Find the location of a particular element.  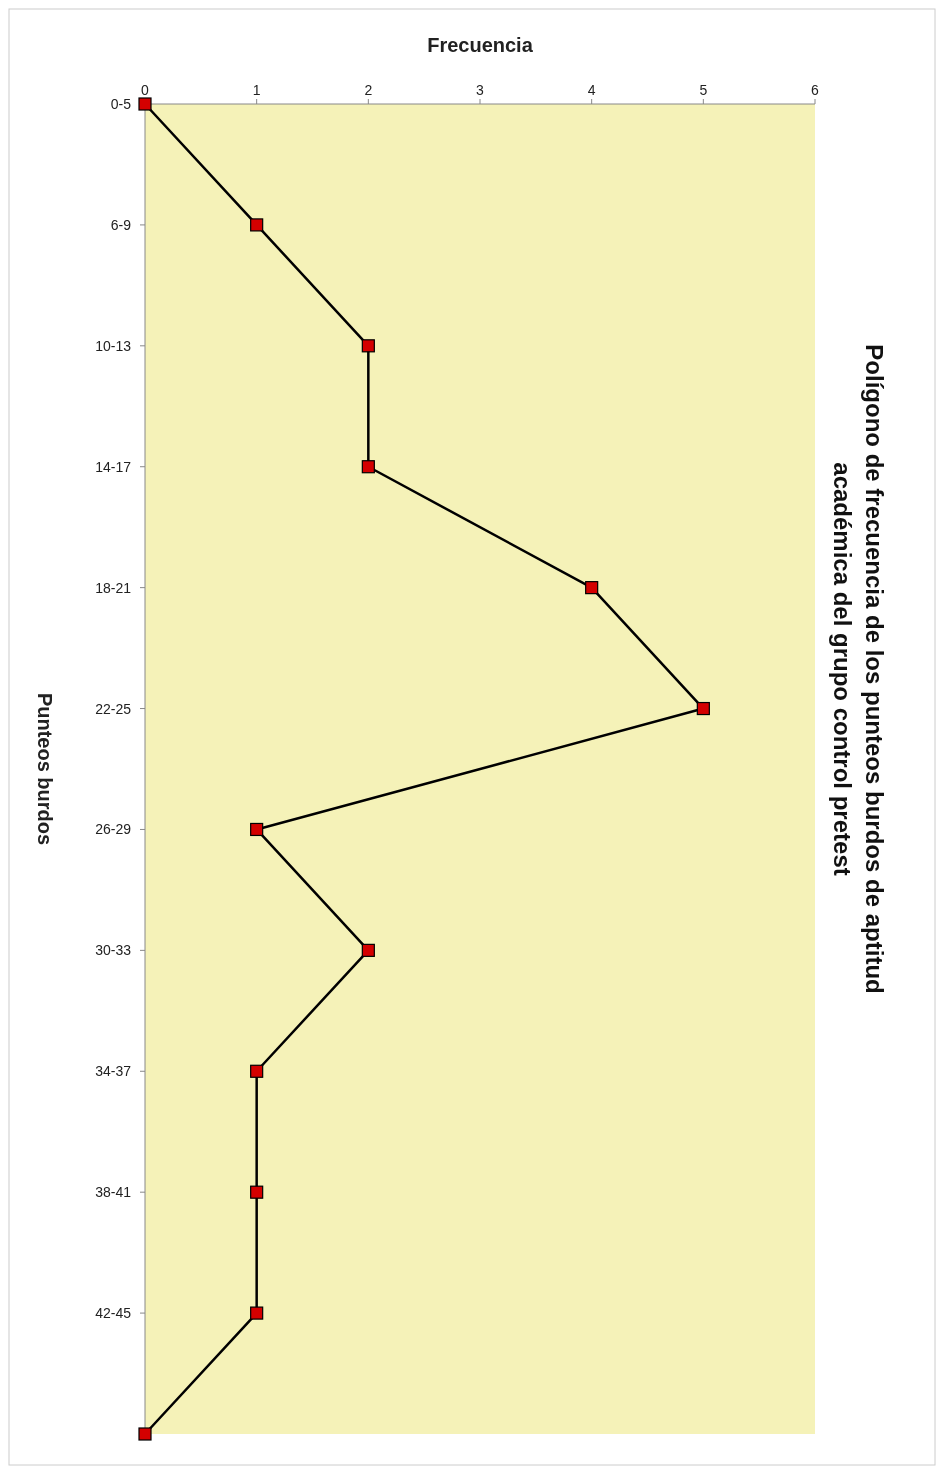

x-tick-label: 0 is located at coordinates (145, 90).